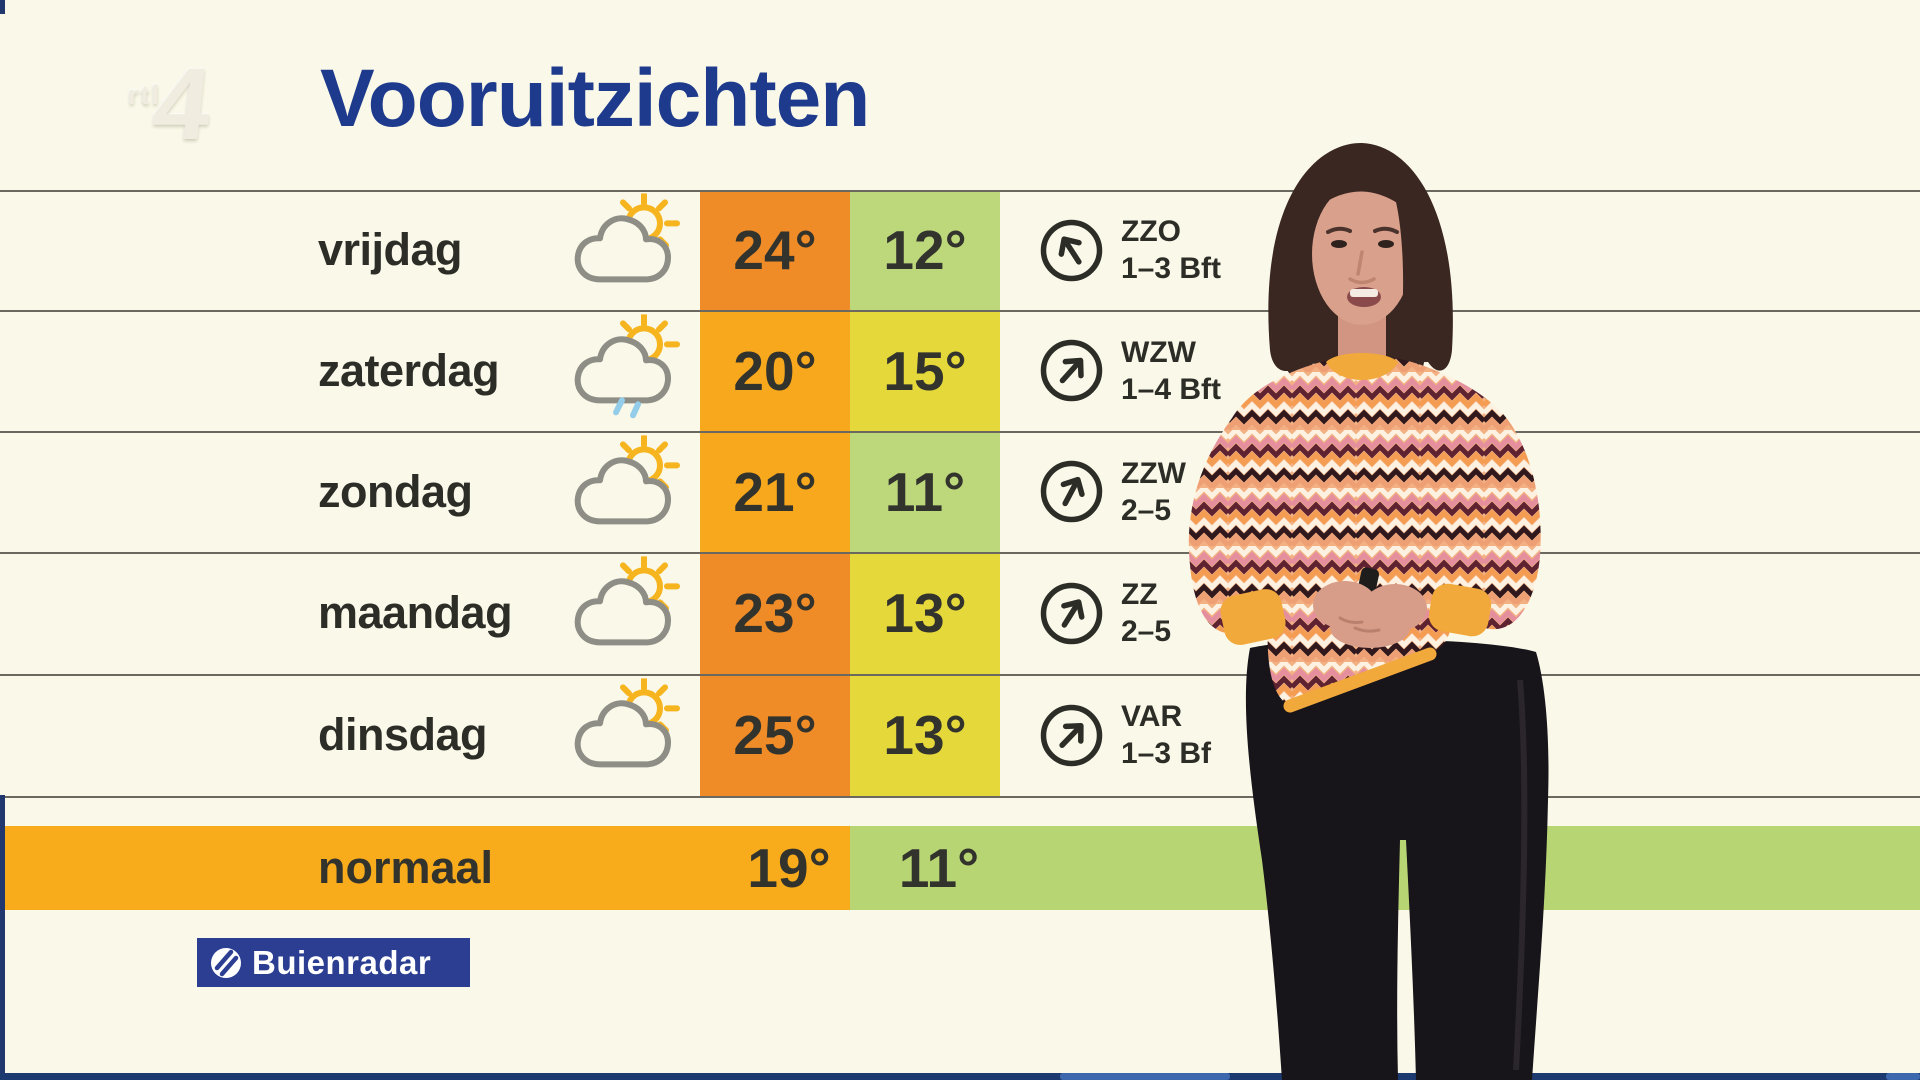 The width and height of the screenshot is (1920, 1080). Describe the element at coordinates (595, 98) in the screenshot. I see `page-title: Vooruitzichten` at that location.